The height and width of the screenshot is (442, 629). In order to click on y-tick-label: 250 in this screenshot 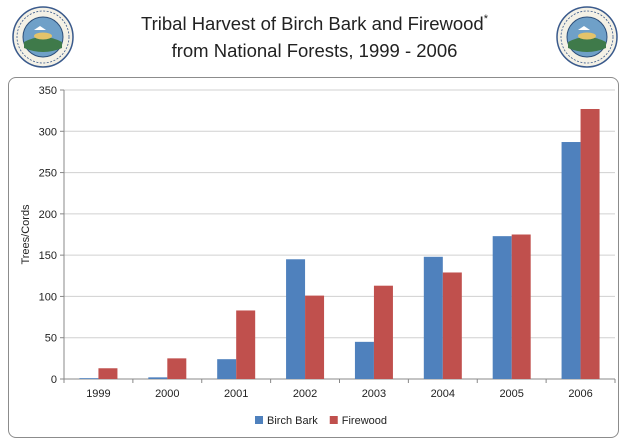, I will do `click(48, 174)`.